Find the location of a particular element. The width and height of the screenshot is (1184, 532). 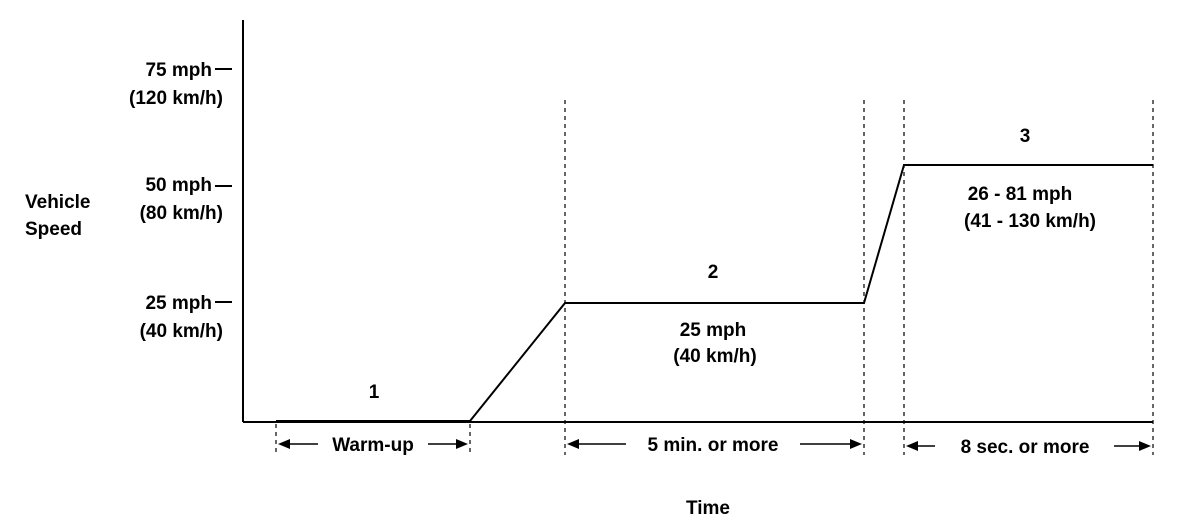

y-tick-25-mph: 25 mph is located at coordinates (178, 303).